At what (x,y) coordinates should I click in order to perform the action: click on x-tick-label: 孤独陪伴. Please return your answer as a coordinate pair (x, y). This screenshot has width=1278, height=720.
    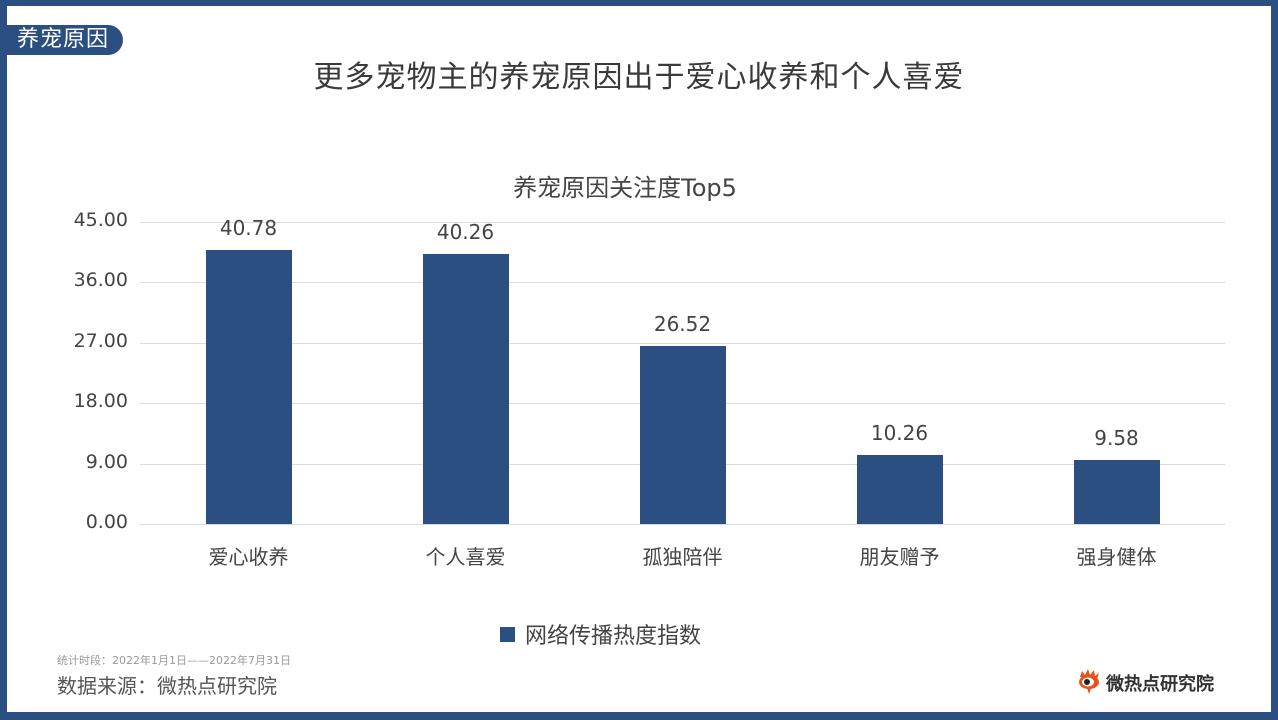
    Looking at the image, I should click on (682, 557).